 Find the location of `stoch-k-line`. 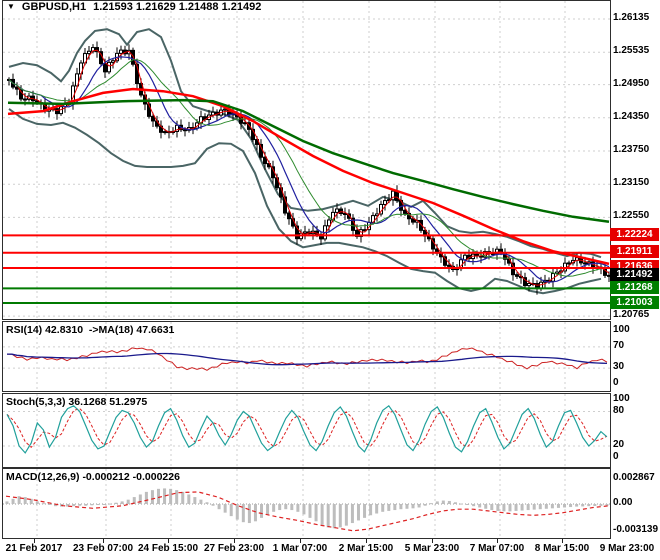

stoch-k-line is located at coordinates (307, 429).